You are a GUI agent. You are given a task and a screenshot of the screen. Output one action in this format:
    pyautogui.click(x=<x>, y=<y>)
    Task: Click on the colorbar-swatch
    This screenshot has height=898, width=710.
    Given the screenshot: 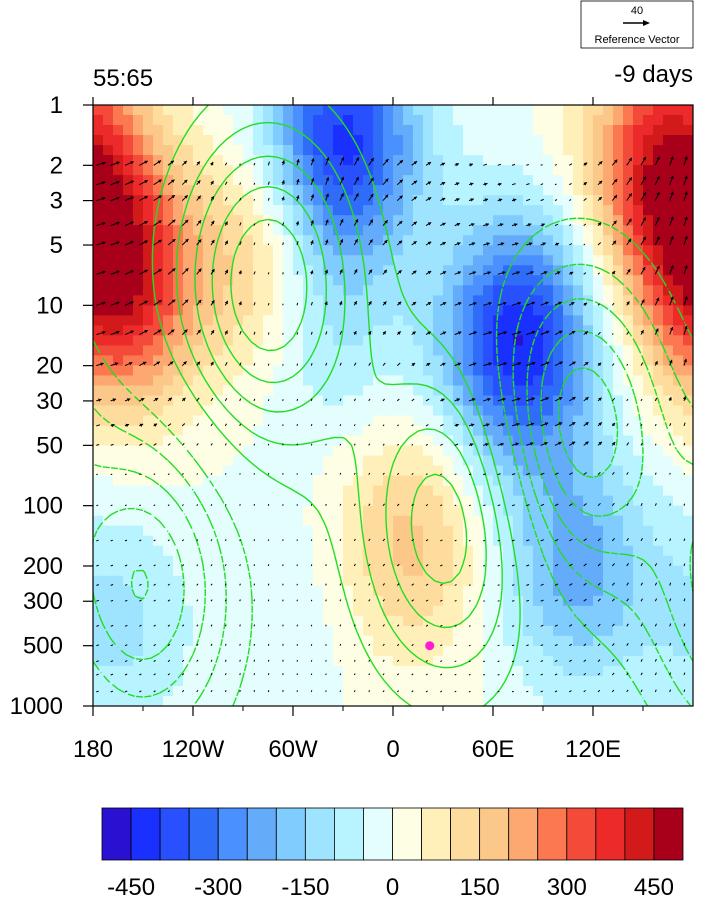 What is the action you would take?
    pyautogui.click(x=494, y=834)
    